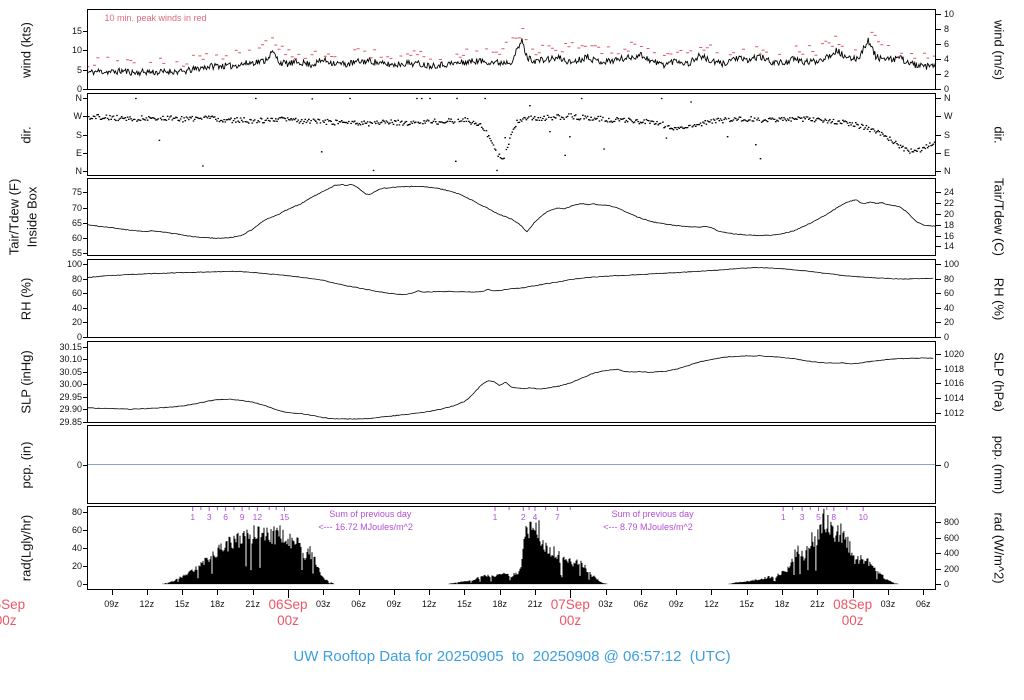 The width and height of the screenshot is (1024, 700). Describe the element at coordinates (14, 217) in the screenshot. I see `y-axis-label-left-temperature: Tair/Tdew (F)` at that location.